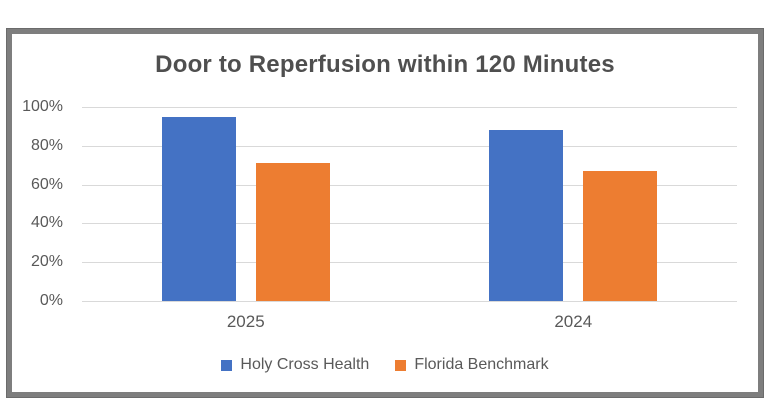 The image size is (777, 414). I want to click on legend-item-florida-benchmark: Florida Benchmark, so click(472, 365).